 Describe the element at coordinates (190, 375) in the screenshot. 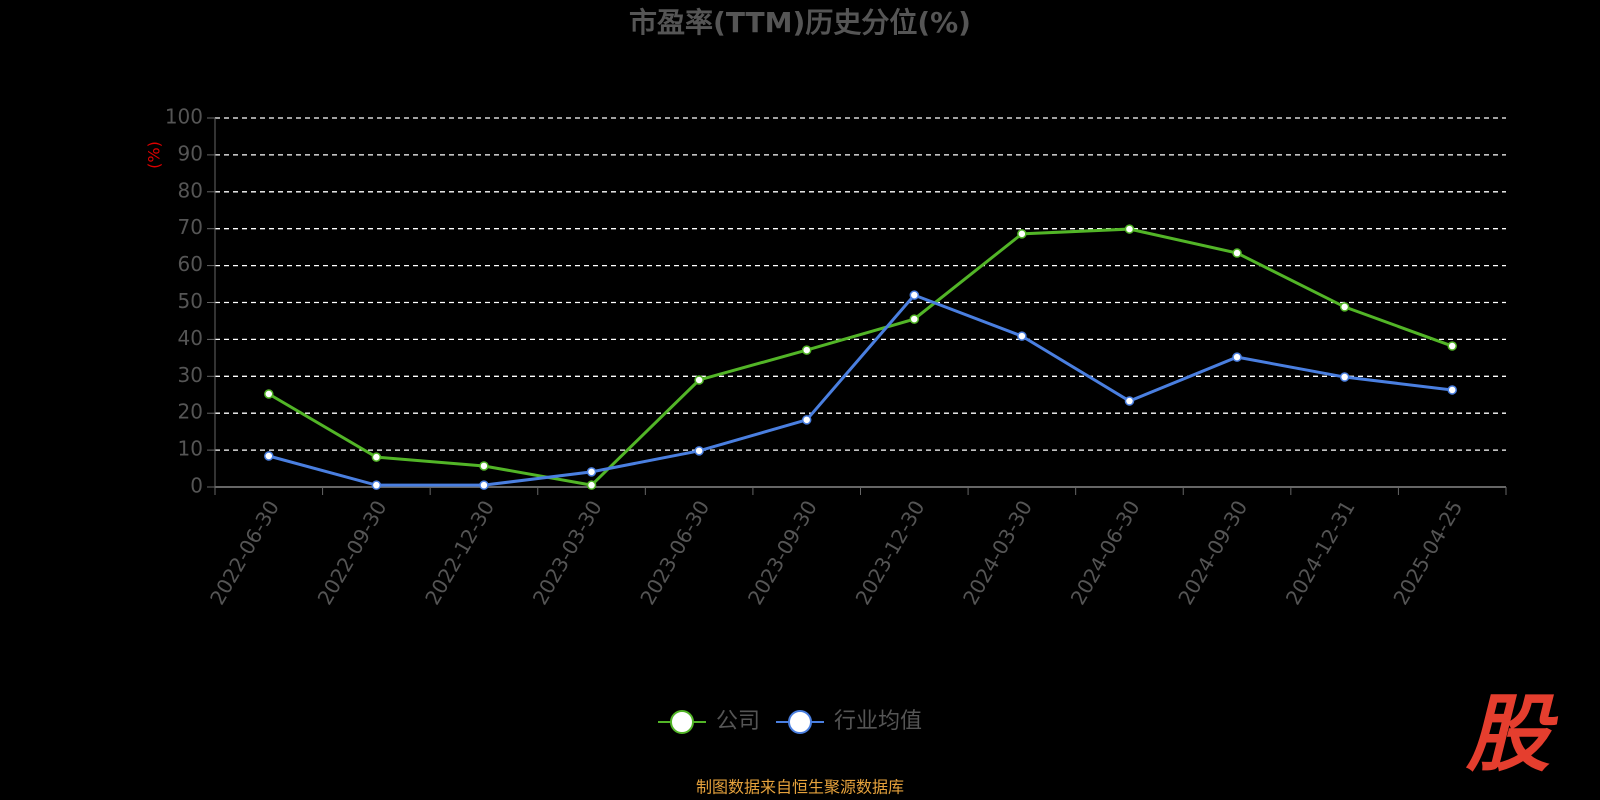

I see `y-tick-label: 30` at that location.